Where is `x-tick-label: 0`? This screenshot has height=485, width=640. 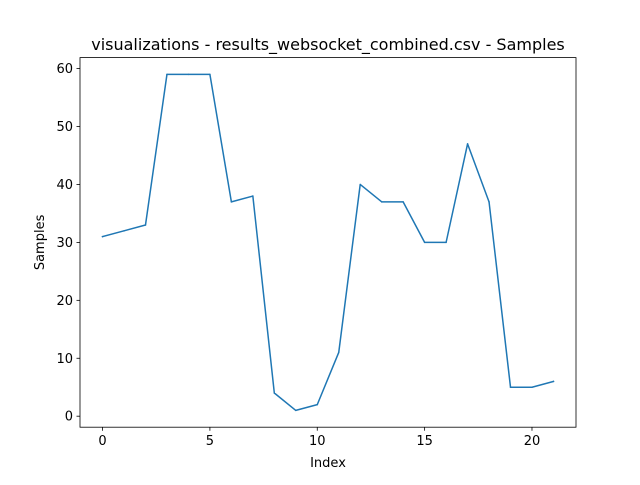 x-tick-label: 0 is located at coordinates (102, 441).